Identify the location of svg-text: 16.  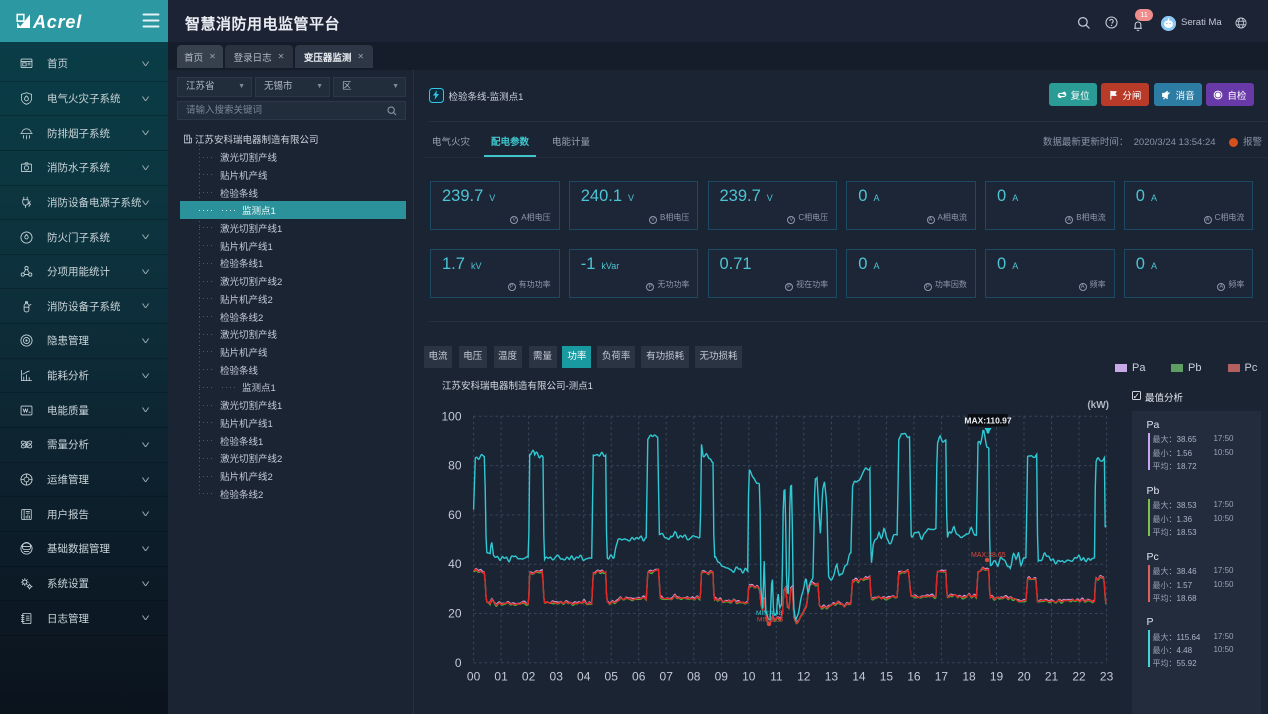
(914, 677).